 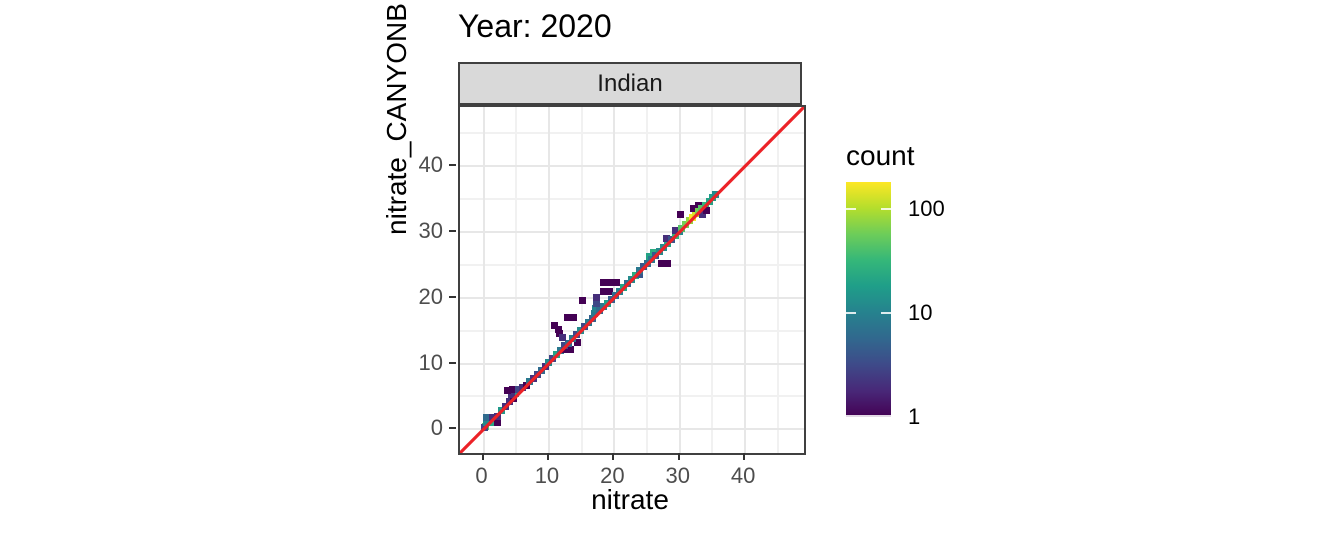 What do you see at coordinates (926, 208) in the screenshot?
I see `legend-tick-label: 100` at bounding box center [926, 208].